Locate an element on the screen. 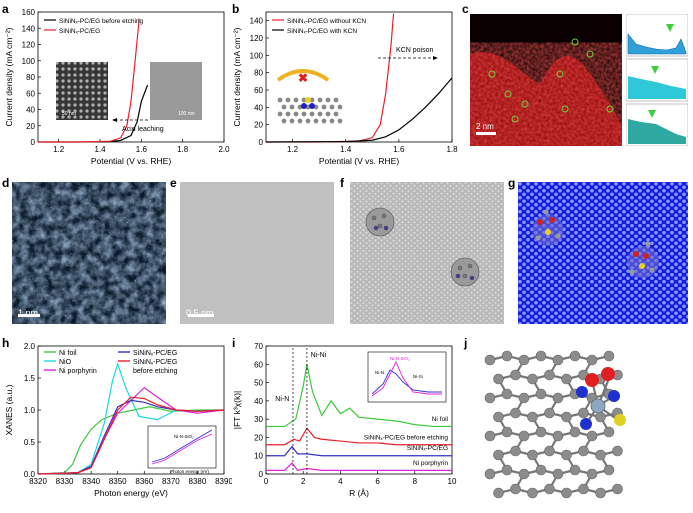  legend-entry: SiNiNₓ-PC/EG with KCN is located at coordinates (322, 31).